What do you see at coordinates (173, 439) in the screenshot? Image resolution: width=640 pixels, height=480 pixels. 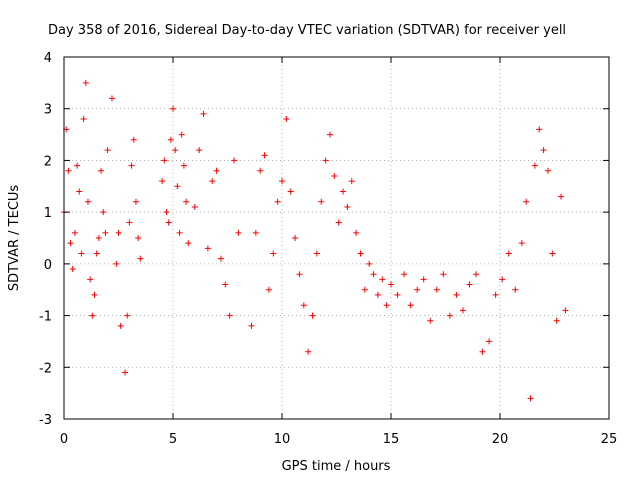 I see `x-tick-label: 5` at bounding box center [173, 439].